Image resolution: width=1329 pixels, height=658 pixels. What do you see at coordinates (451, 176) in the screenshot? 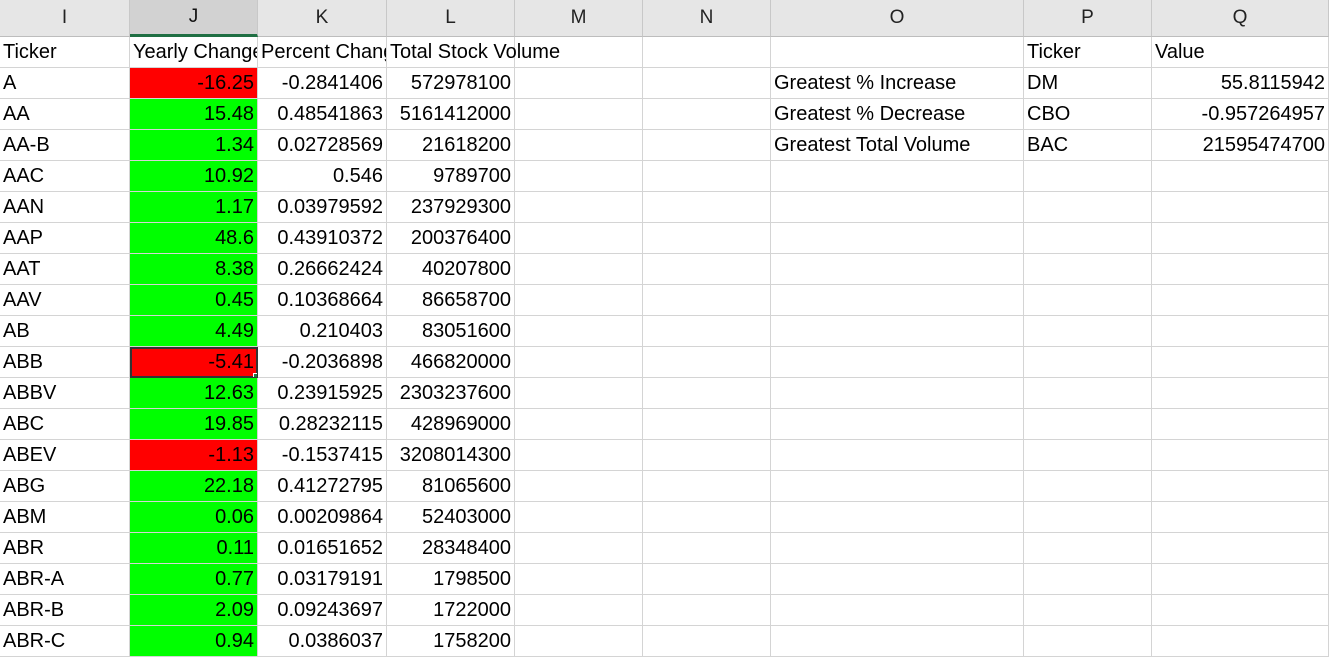
I see `total-volume-cell: 9789700` at bounding box center [451, 176].